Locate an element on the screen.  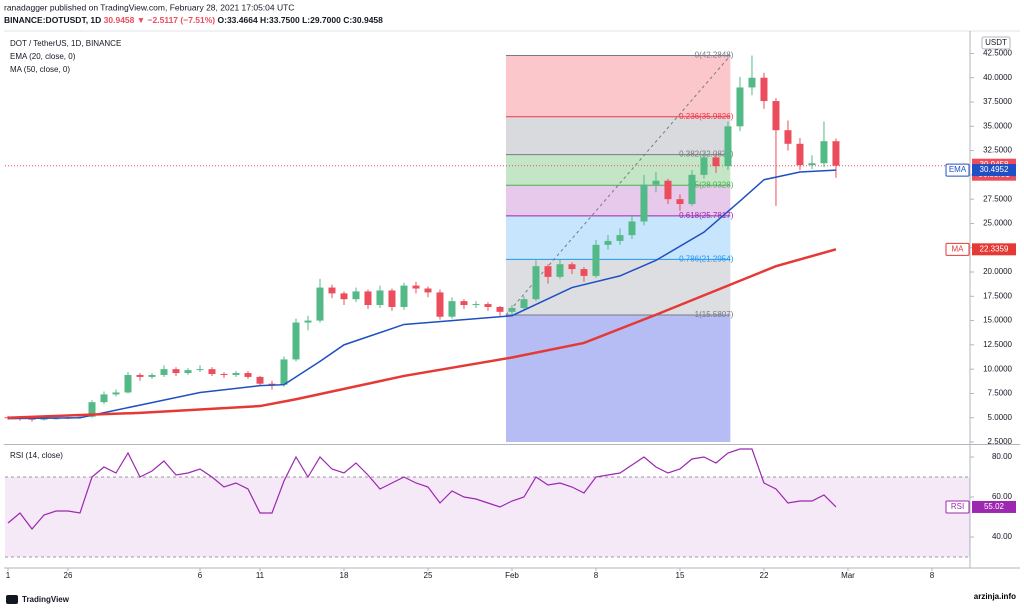
y-tick-label: 17.5000 is located at coordinates (997, 295).